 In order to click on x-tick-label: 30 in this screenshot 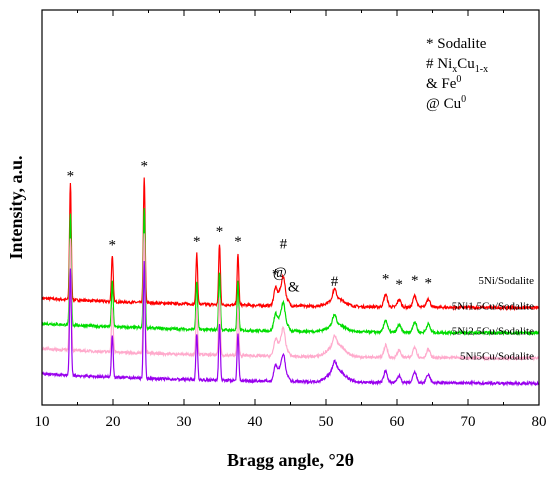, I will do `click(184, 422)`.